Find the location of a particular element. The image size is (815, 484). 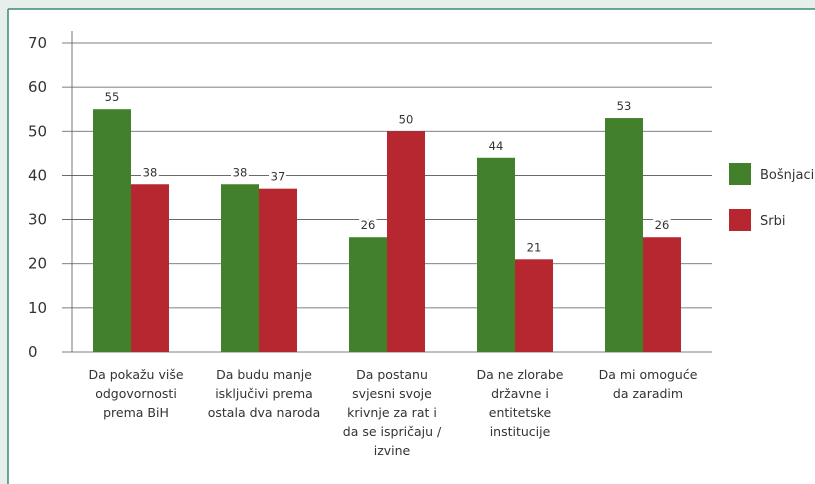

x-tick-label: svjesni svoje is located at coordinates (392, 393).